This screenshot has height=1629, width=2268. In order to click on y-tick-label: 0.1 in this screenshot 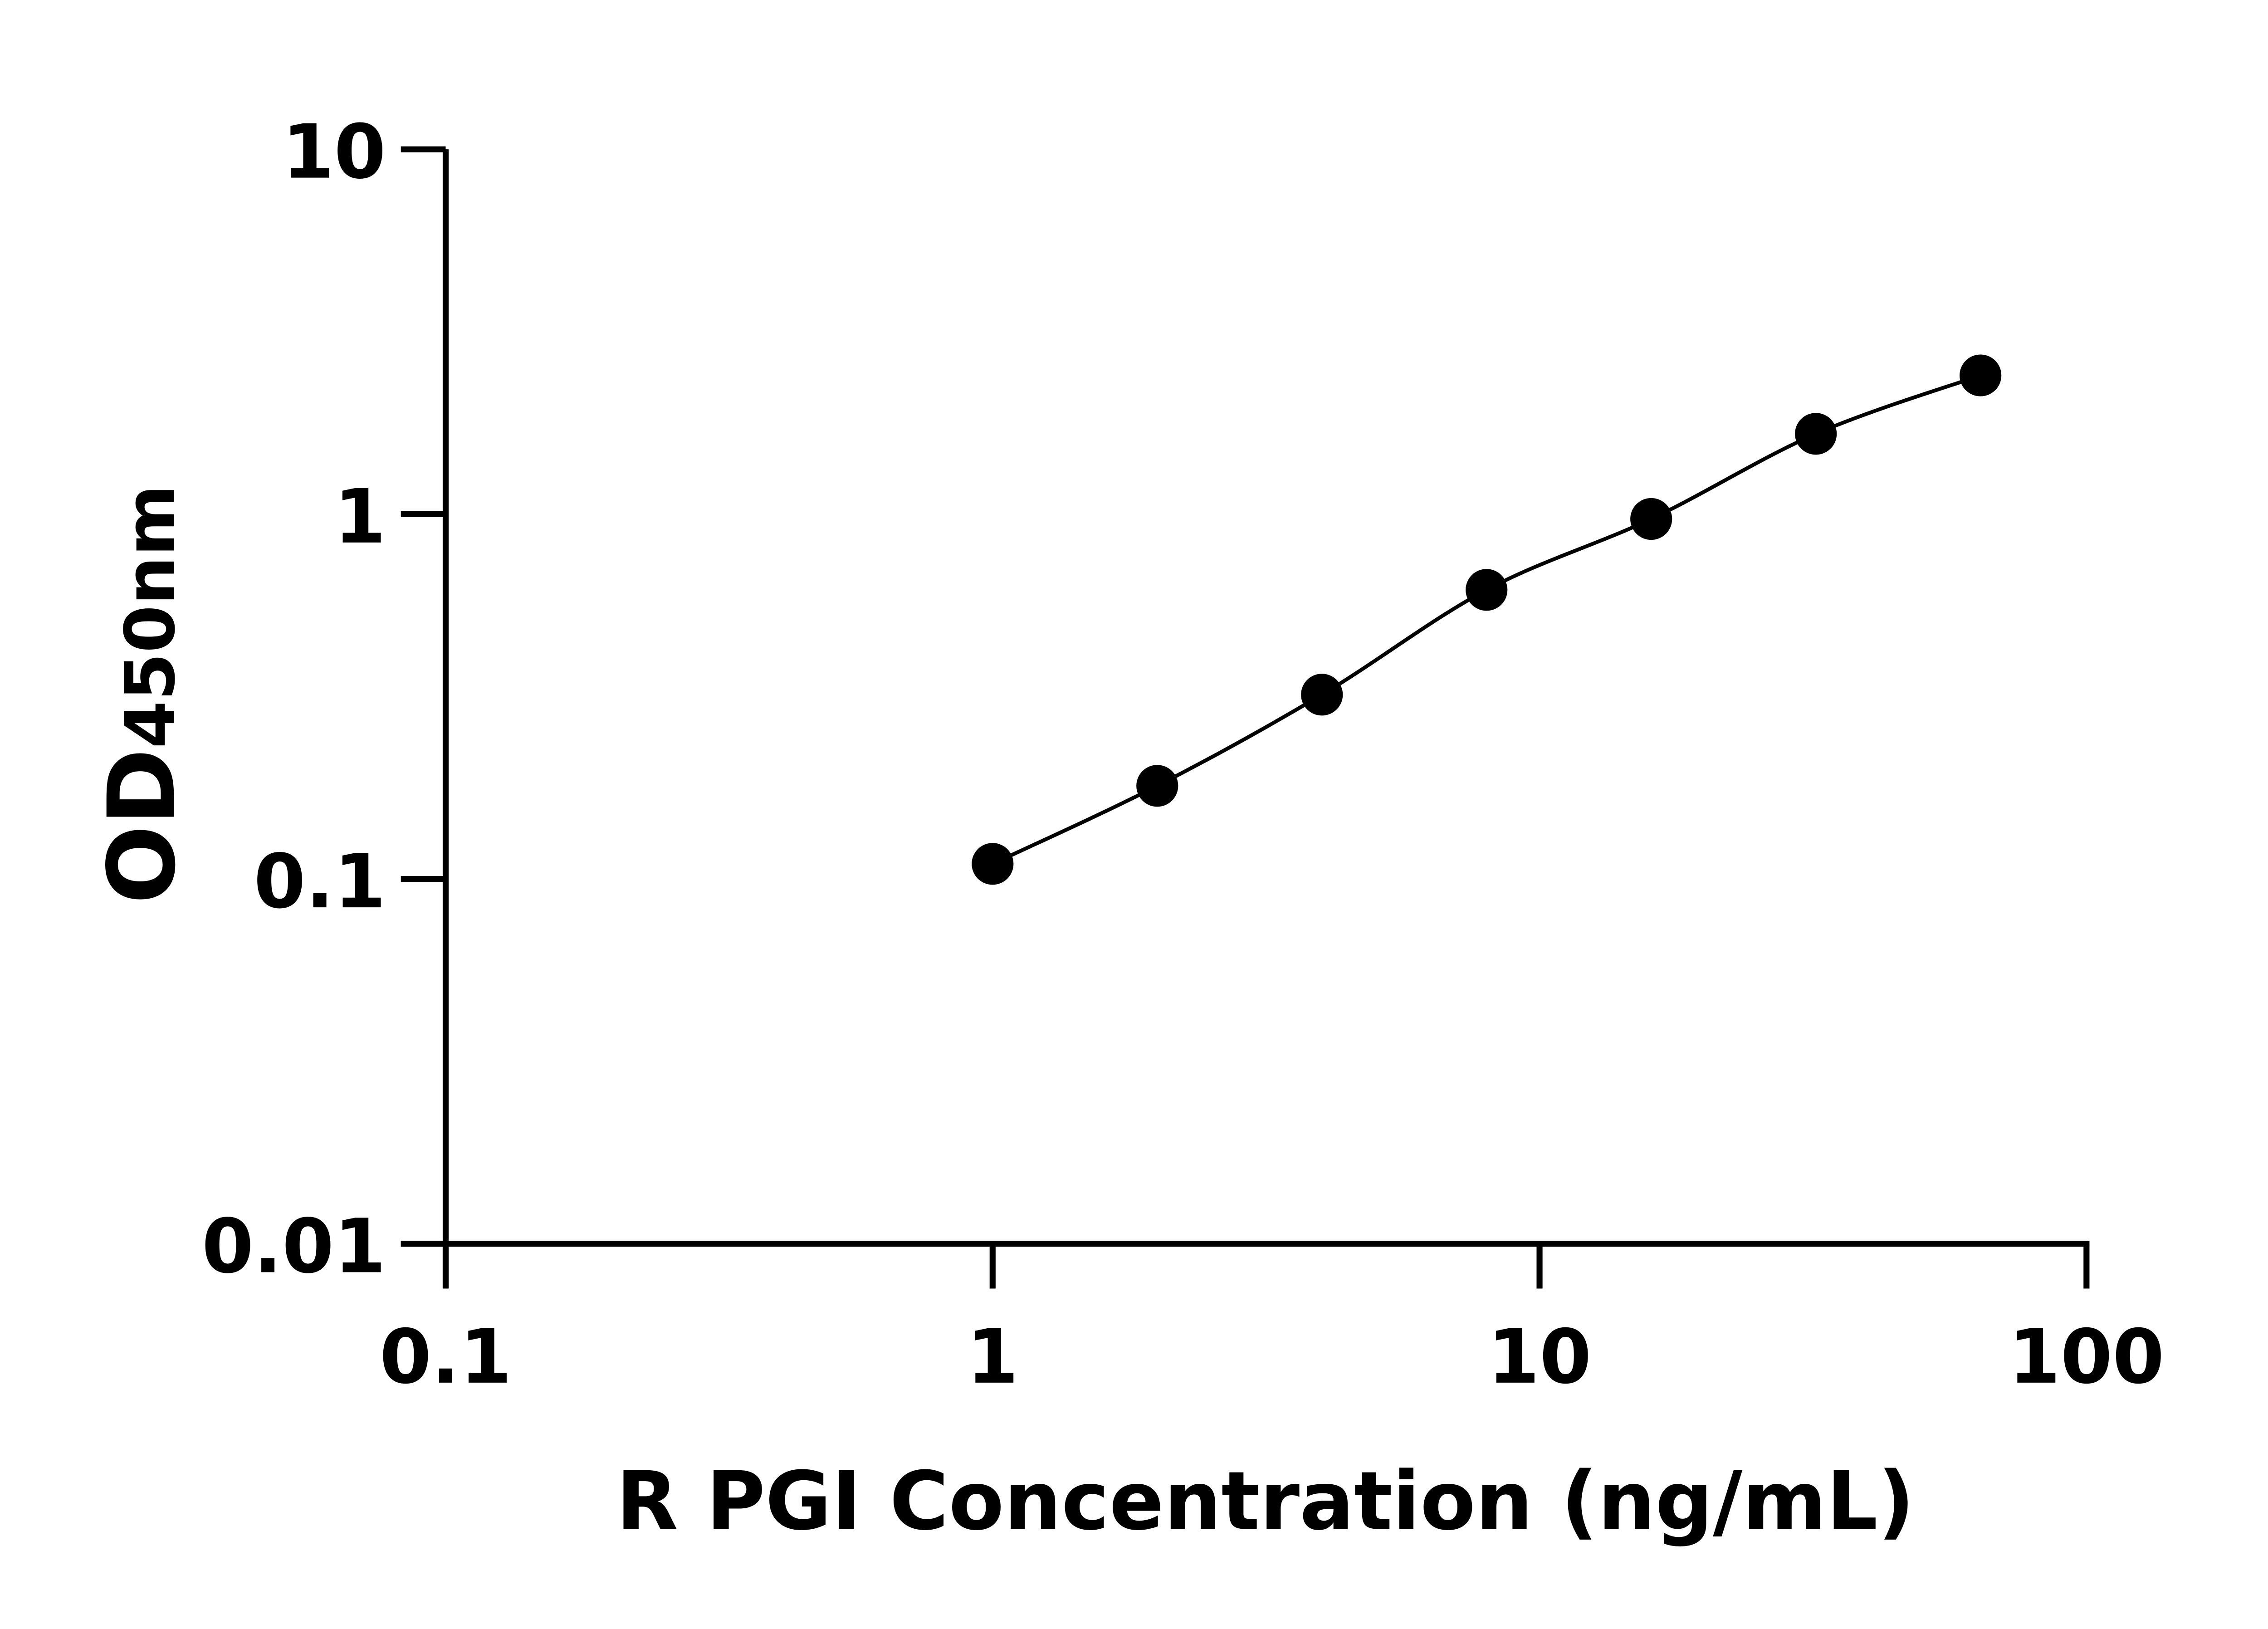, I will do `click(320, 881)`.